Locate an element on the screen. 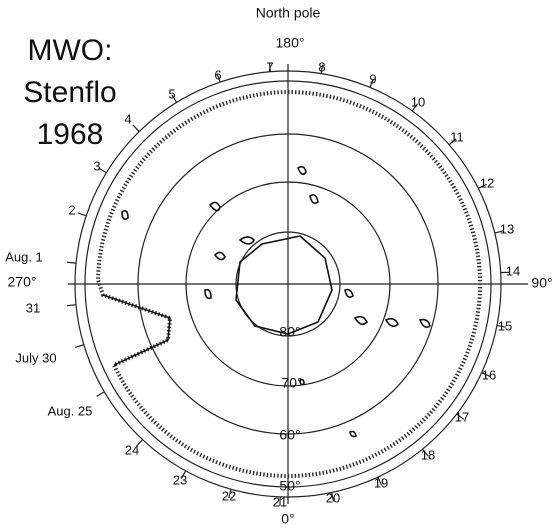 This screenshot has height=529, width=555. label-180: 180° is located at coordinates (290, 43).